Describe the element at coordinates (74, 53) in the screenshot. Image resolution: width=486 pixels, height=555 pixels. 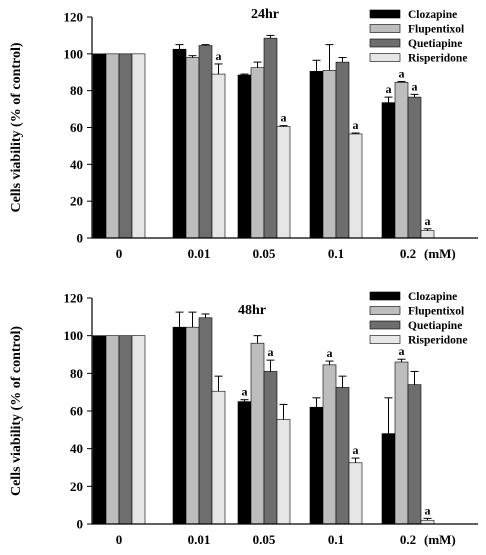
I see `y-tick-label: 100` at that location.